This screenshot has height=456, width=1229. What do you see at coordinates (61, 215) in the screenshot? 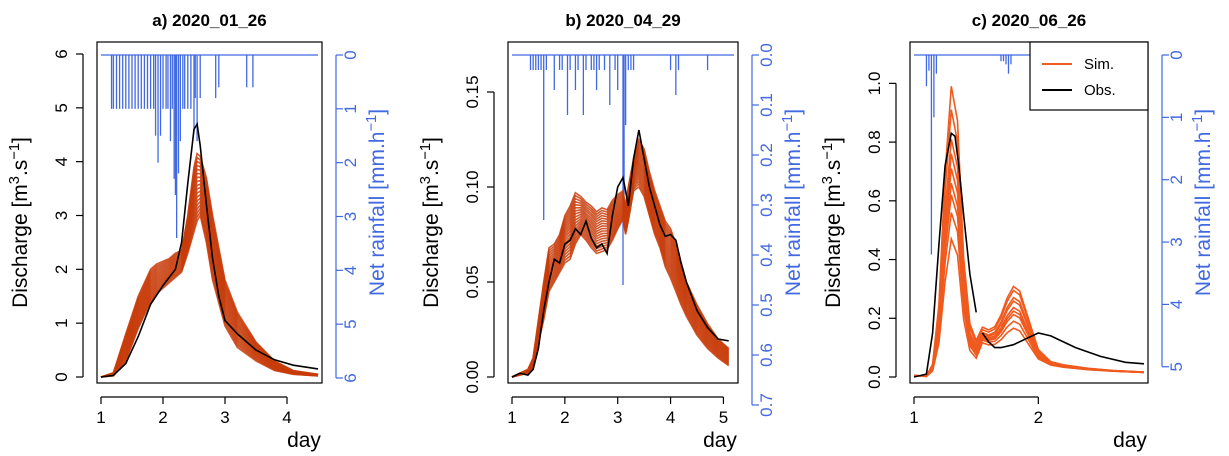
I see `y-tick-label: 3` at bounding box center [61, 215].